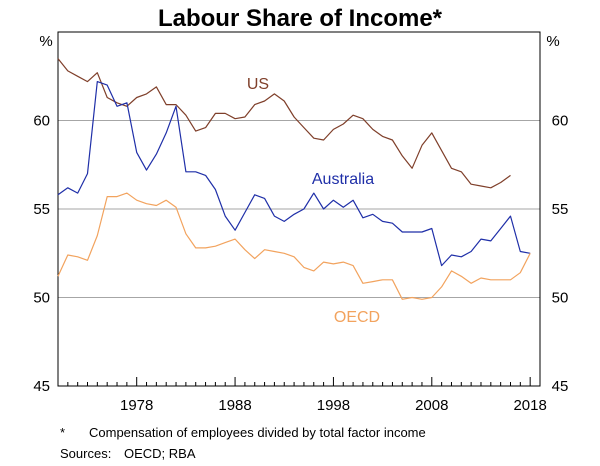 This screenshot has height=466, width=600. What do you see at coordinates (41, 209) in the screenshot?
I see `y-tick-label-left-55: 55` at bounding box center [41, 209].